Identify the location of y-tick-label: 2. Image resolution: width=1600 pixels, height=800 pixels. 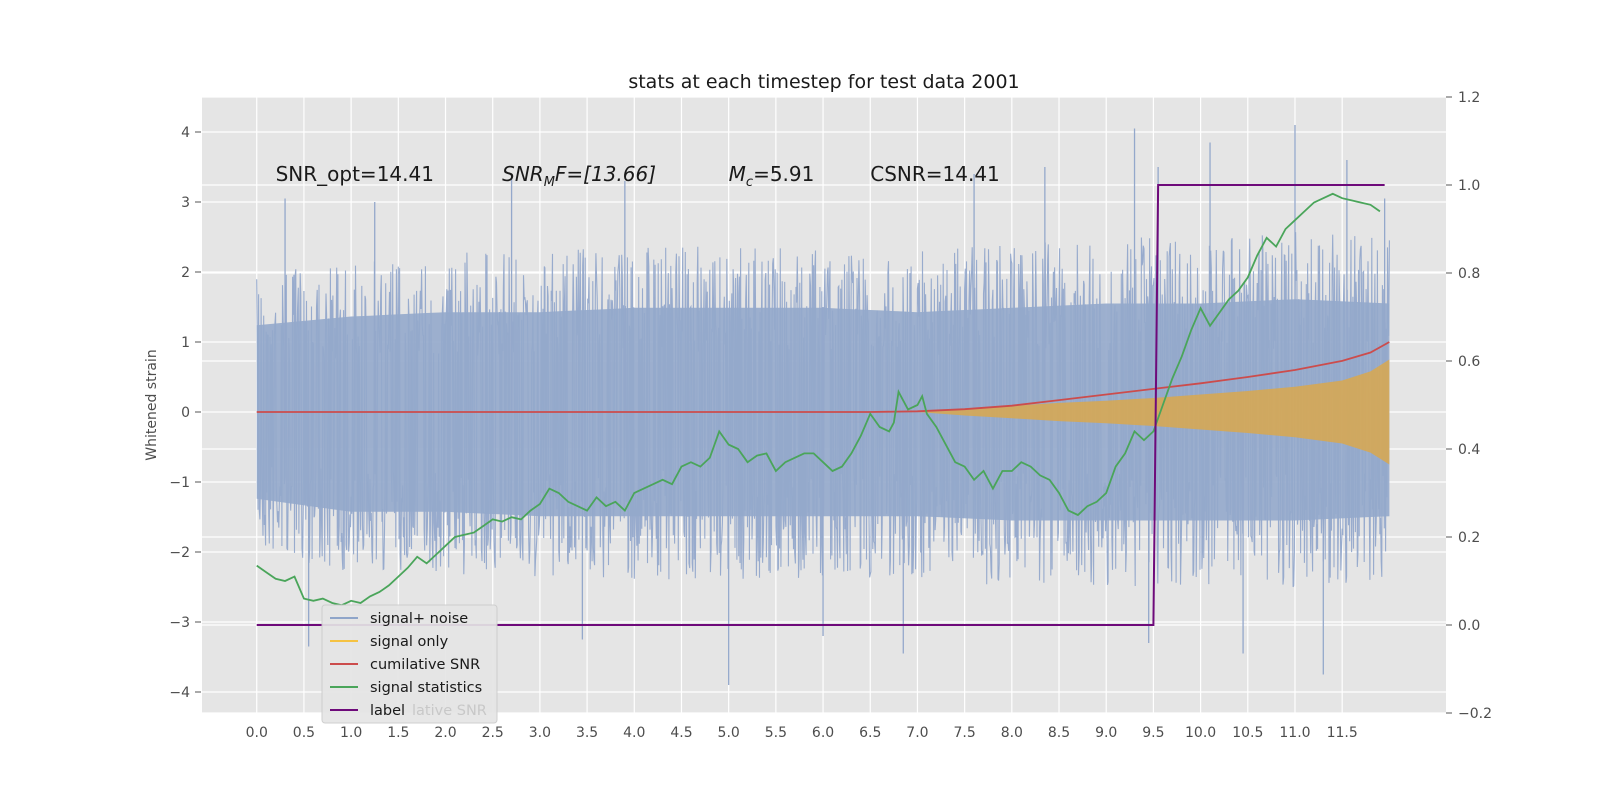
(185, 273).